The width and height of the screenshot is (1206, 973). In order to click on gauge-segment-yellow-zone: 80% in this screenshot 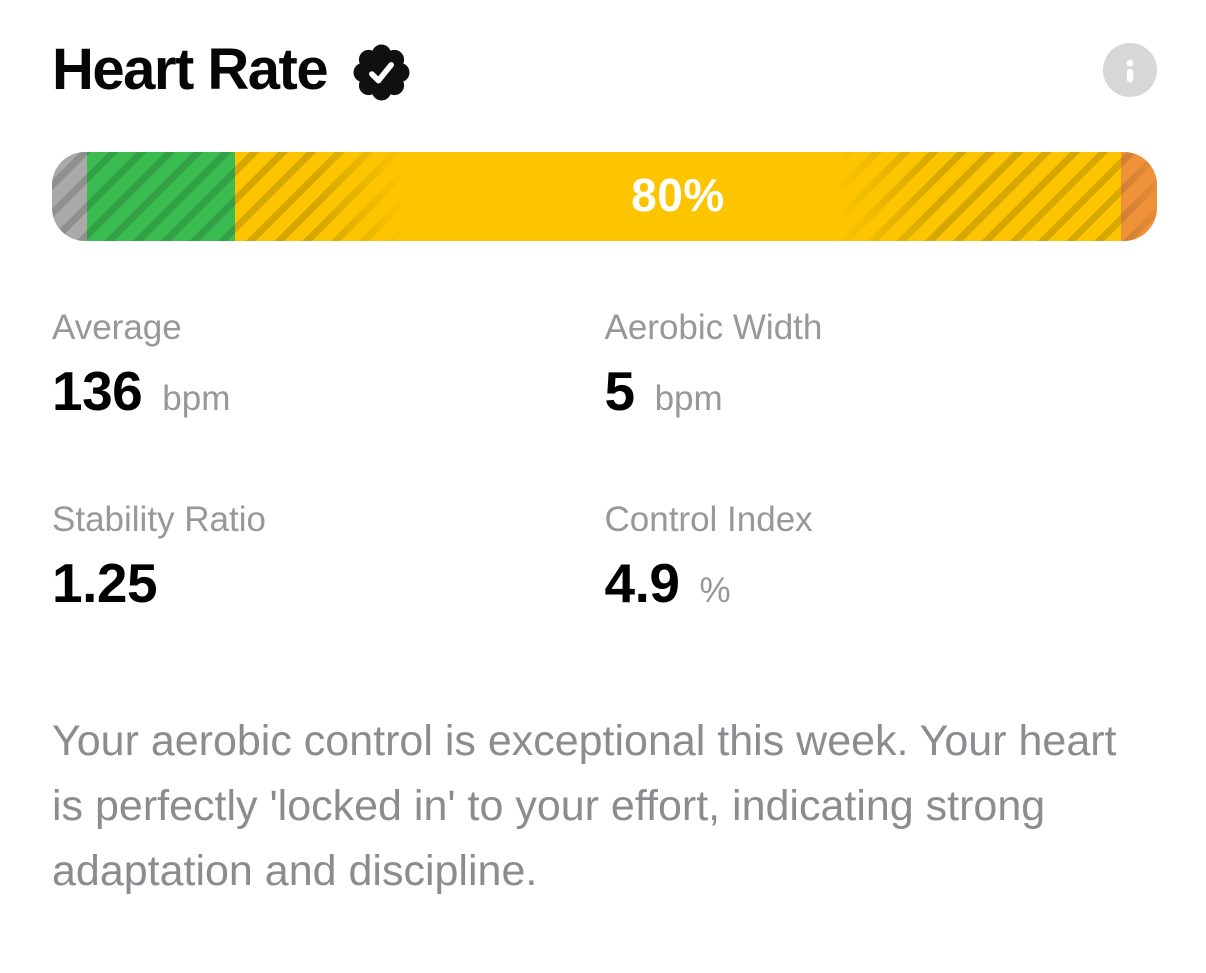, I will do `click(678, 196)`.